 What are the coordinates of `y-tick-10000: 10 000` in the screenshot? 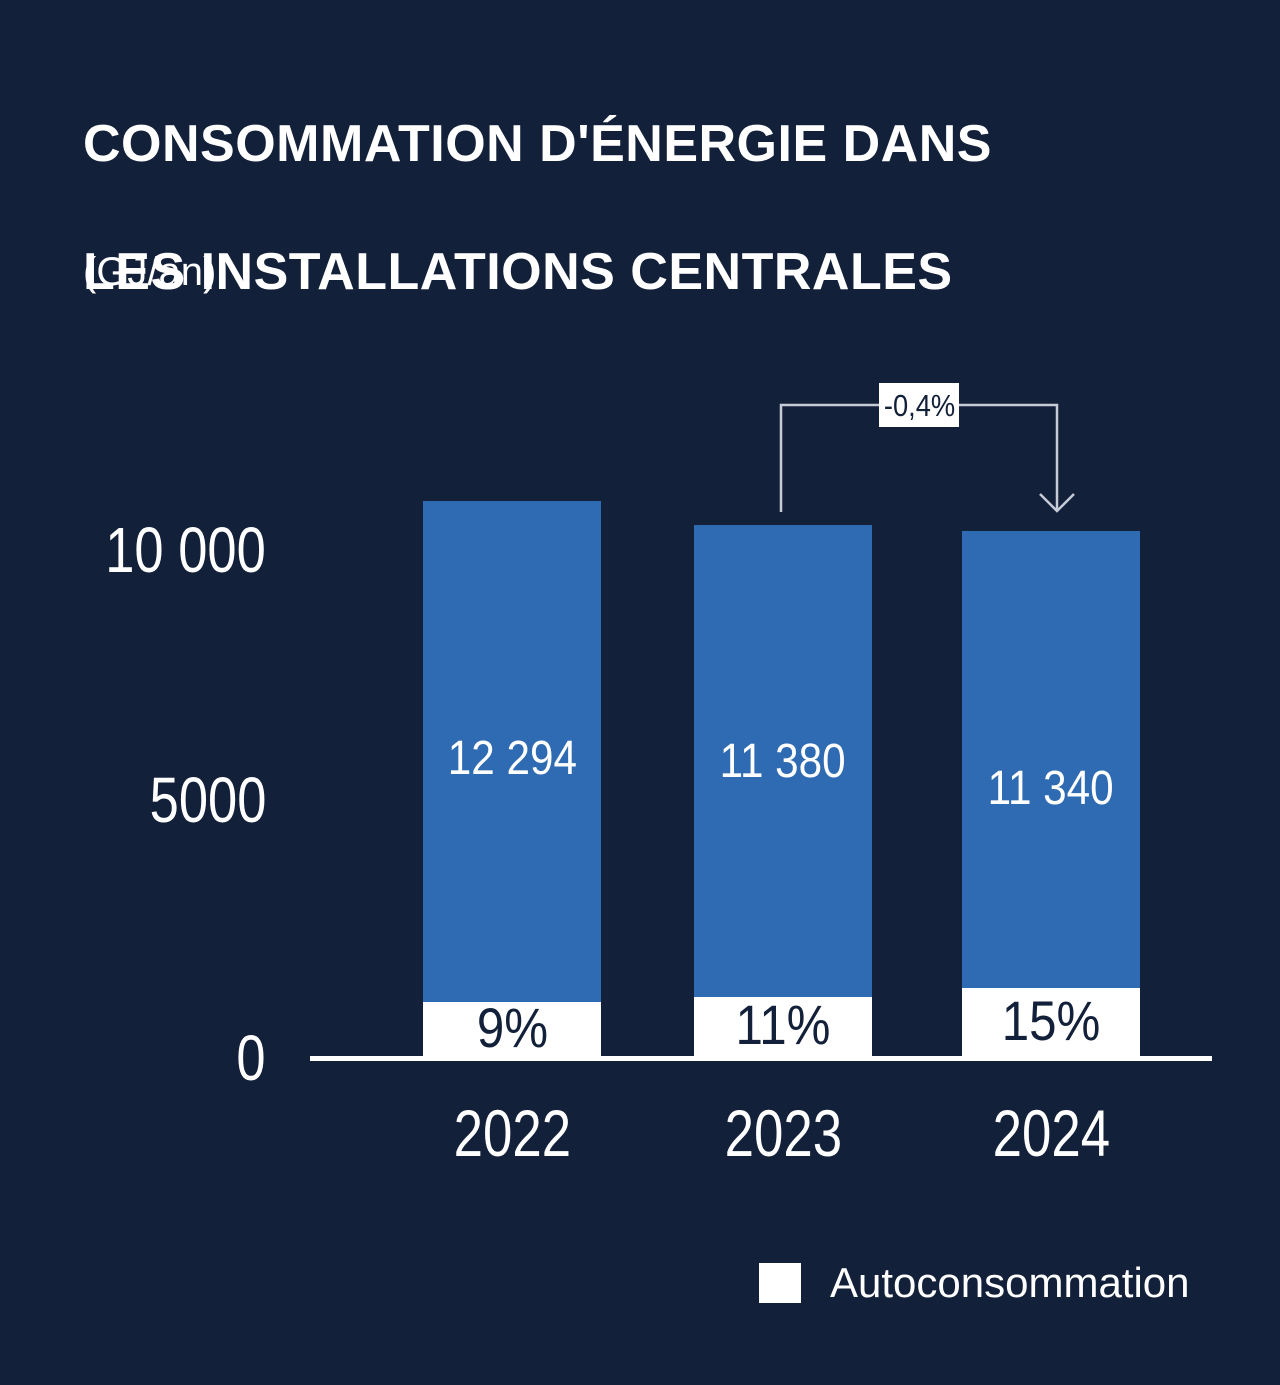 It's located at (133, 550).